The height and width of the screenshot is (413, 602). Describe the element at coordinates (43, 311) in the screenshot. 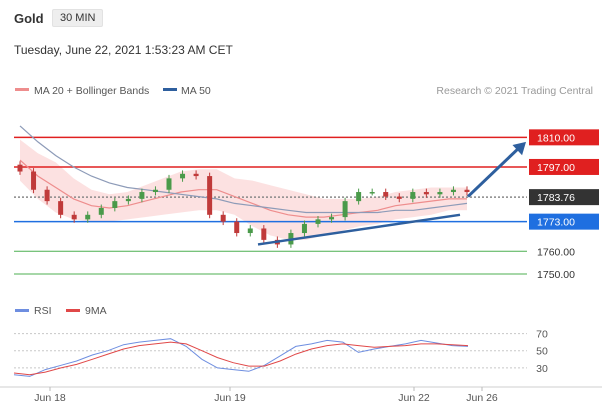

I see `rsi-legend-label: RSI` at that location.